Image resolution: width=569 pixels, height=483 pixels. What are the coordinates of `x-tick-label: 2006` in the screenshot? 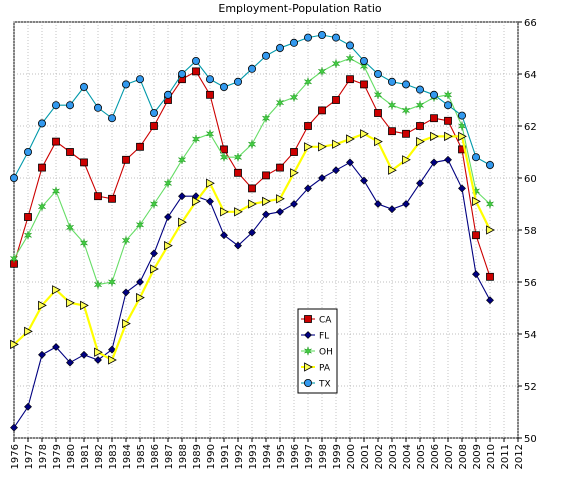 It's located at (435, 456).